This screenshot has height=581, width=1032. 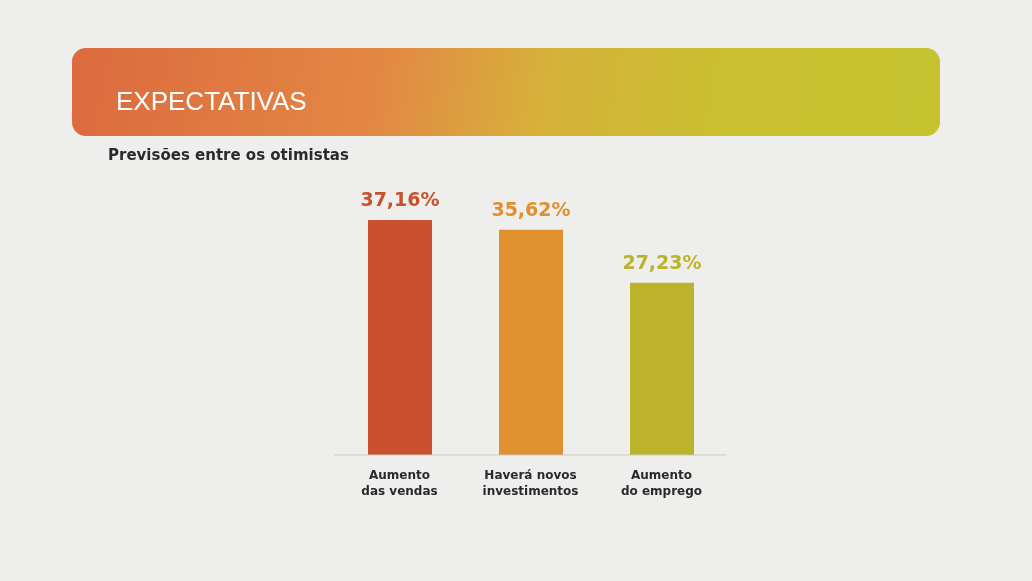 What do you see at coordinates (661, 483) in the screenshot?
I see `x-tick-label: Aumento do emprego` at bounding box center [661, 483].